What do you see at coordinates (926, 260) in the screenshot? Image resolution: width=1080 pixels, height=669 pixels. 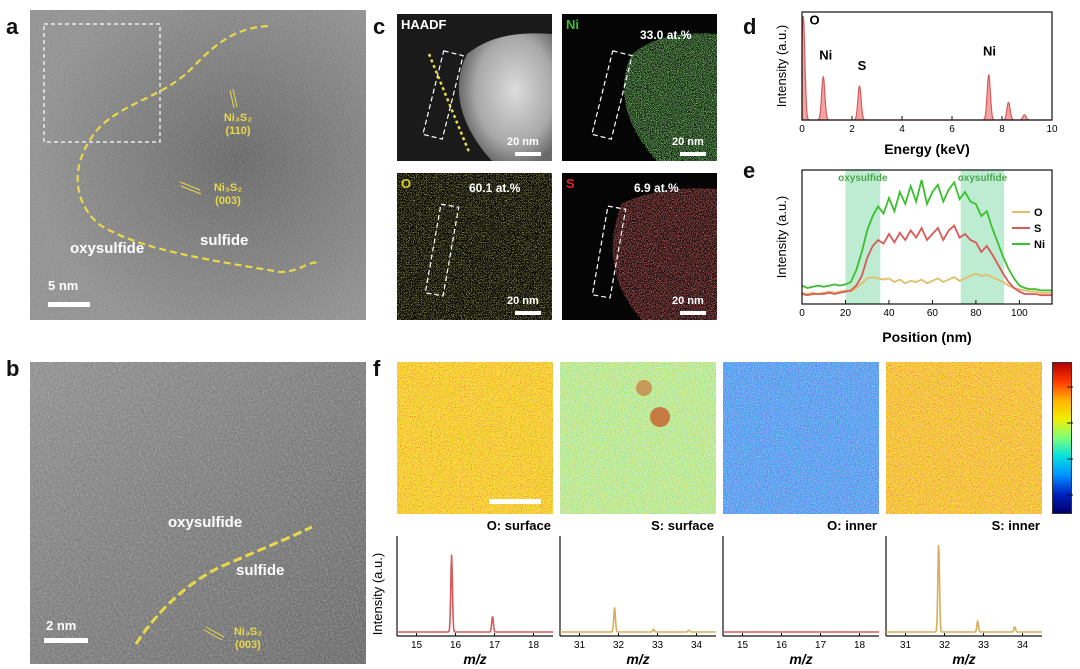 I see `series-line-s` at bounding box center [926, 260].